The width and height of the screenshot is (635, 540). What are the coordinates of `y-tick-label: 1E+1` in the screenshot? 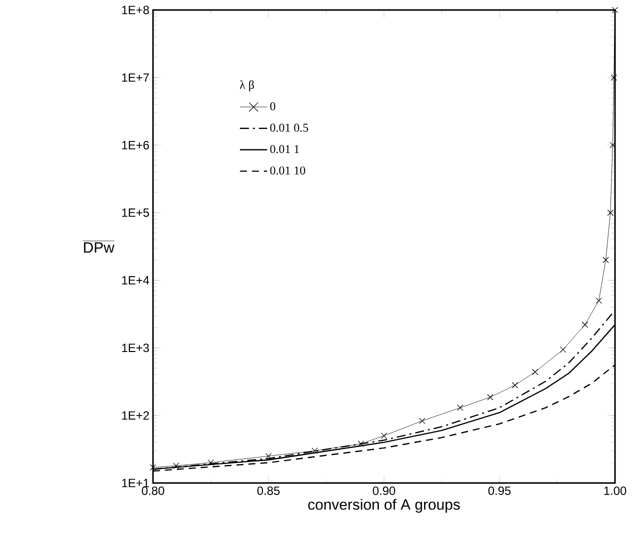 It's located at (135, 483).